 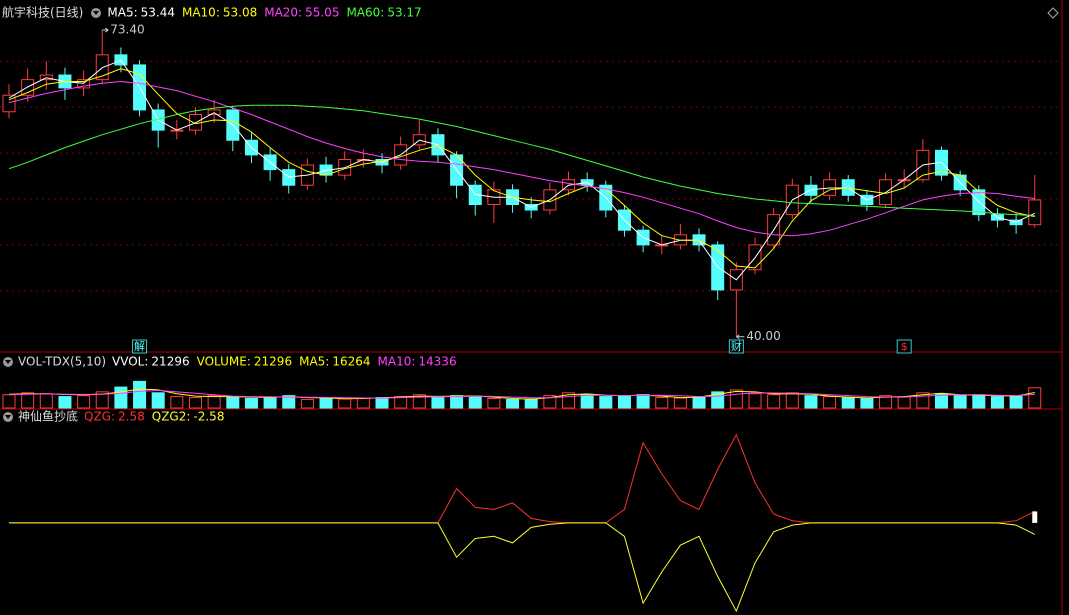 I want to click on event-marker: 财, so click(x=736, y=346).